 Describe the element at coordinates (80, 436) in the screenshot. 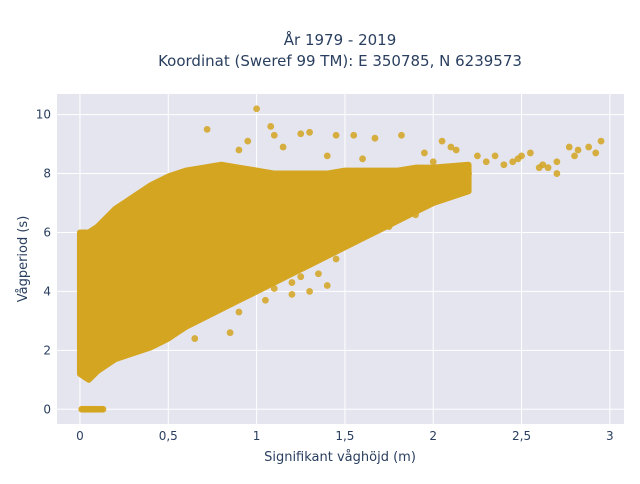

I see `x-tick-label: 0` at that location.